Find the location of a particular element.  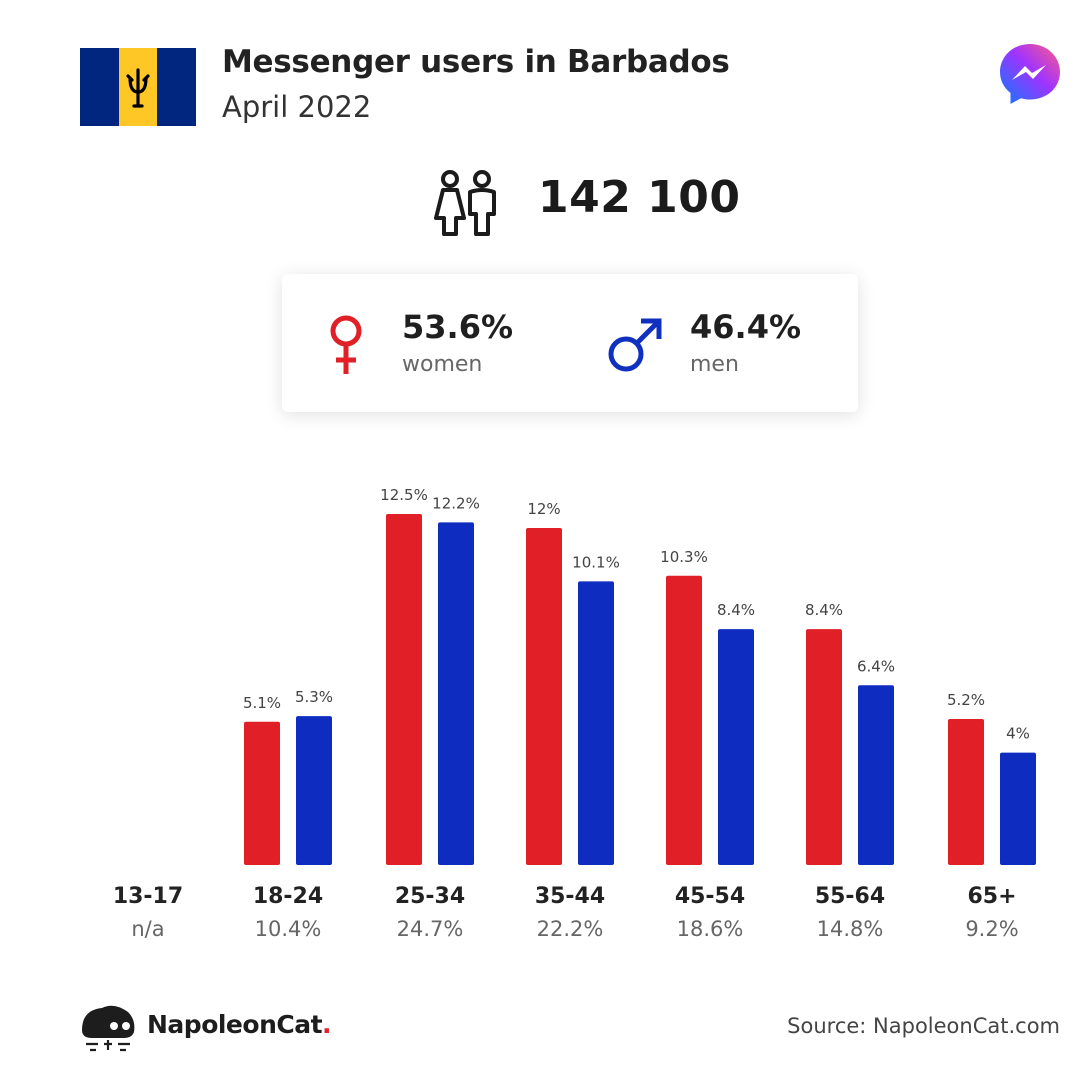

category-55-64: 55-64 14.8% is located at coordinates (850, 912).